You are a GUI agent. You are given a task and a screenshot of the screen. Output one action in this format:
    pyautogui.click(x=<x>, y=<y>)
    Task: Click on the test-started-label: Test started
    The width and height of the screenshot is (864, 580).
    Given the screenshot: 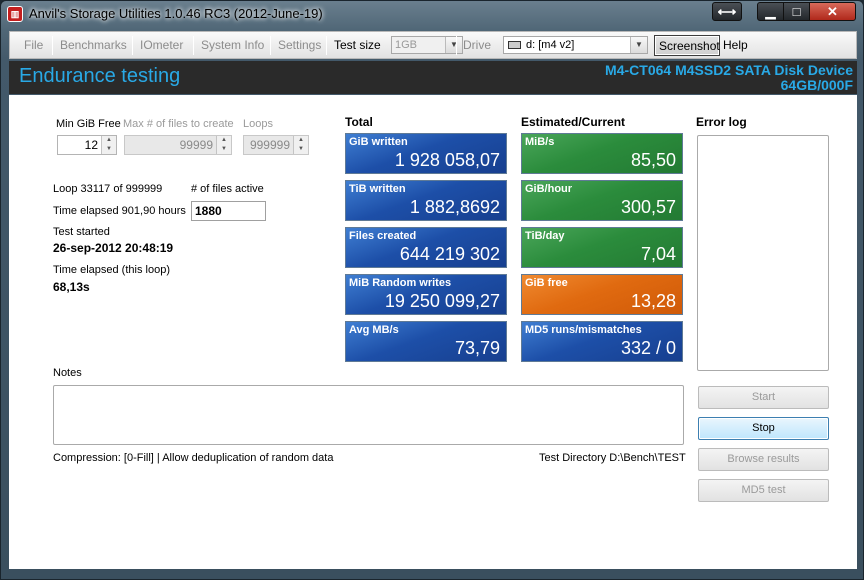 What is the action you would take?
    pyautogui.click(x=81, y=232)
    